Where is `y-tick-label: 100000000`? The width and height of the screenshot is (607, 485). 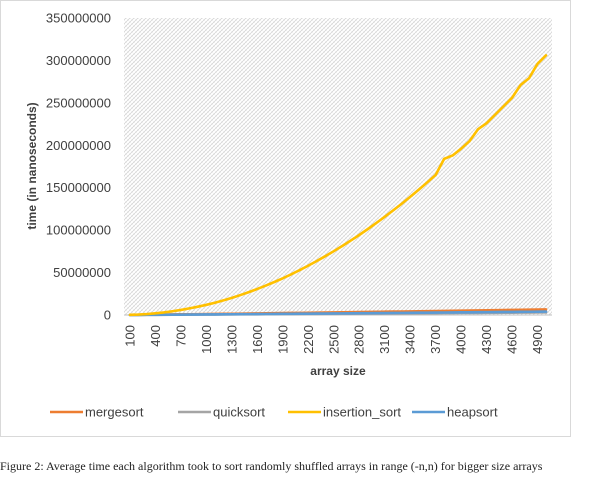 y-tick-label: 100000000 is located at coordinates (78, 230).